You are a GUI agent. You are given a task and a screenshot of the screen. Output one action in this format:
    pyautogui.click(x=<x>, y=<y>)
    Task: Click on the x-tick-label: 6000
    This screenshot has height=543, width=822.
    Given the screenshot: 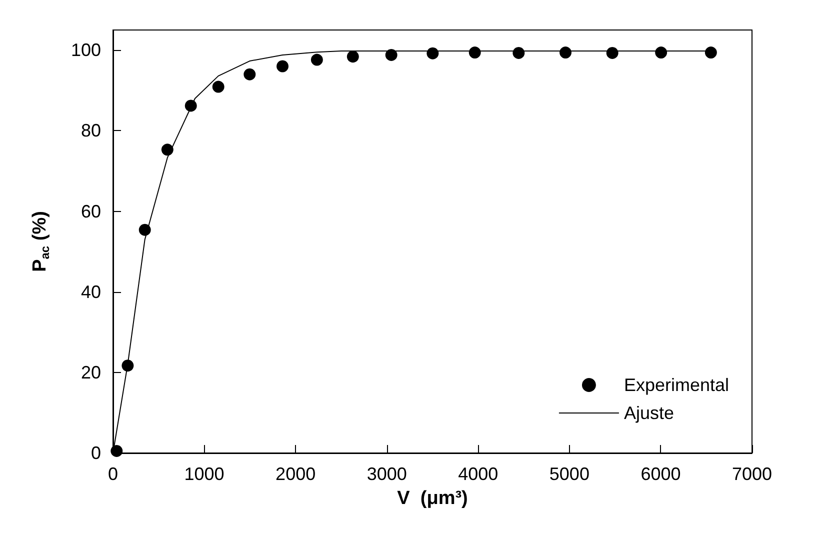 What is the action you would take?
    pyautogui.click(x=660, y=474)
    